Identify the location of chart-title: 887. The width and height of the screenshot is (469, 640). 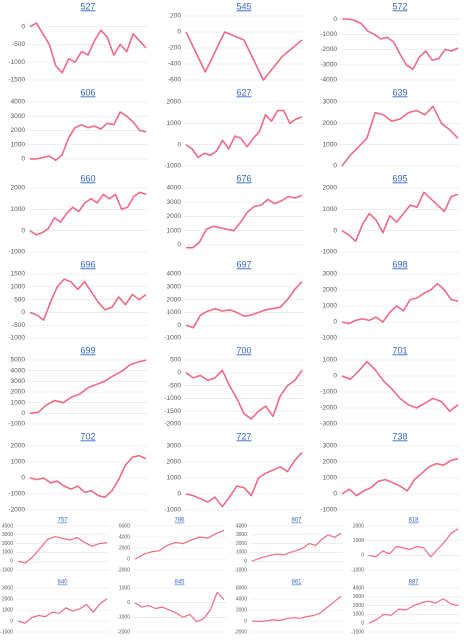
(413, 583).